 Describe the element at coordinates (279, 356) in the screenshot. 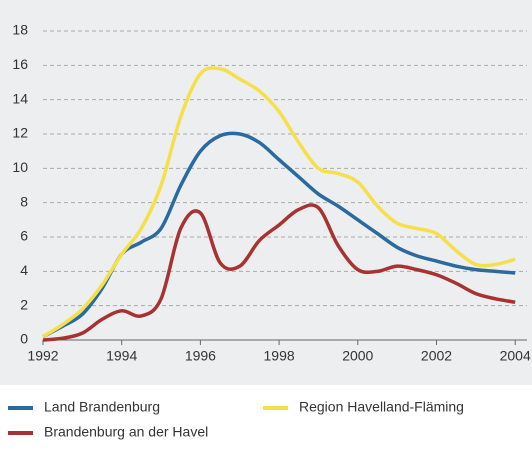

I see `x-tick-label: 1998` at that location.